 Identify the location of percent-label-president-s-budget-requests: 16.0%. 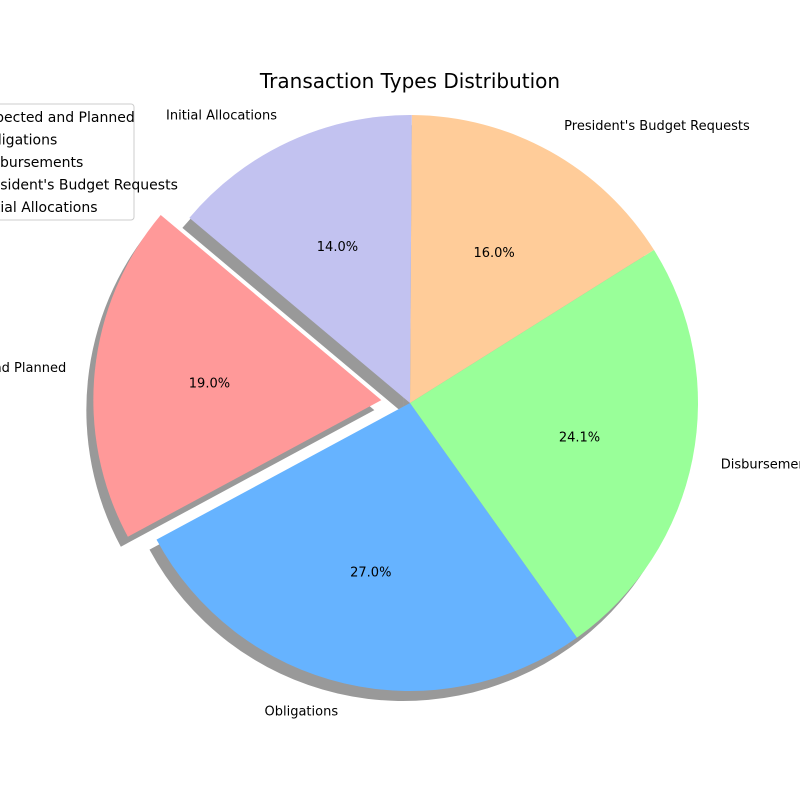
(493, 253).